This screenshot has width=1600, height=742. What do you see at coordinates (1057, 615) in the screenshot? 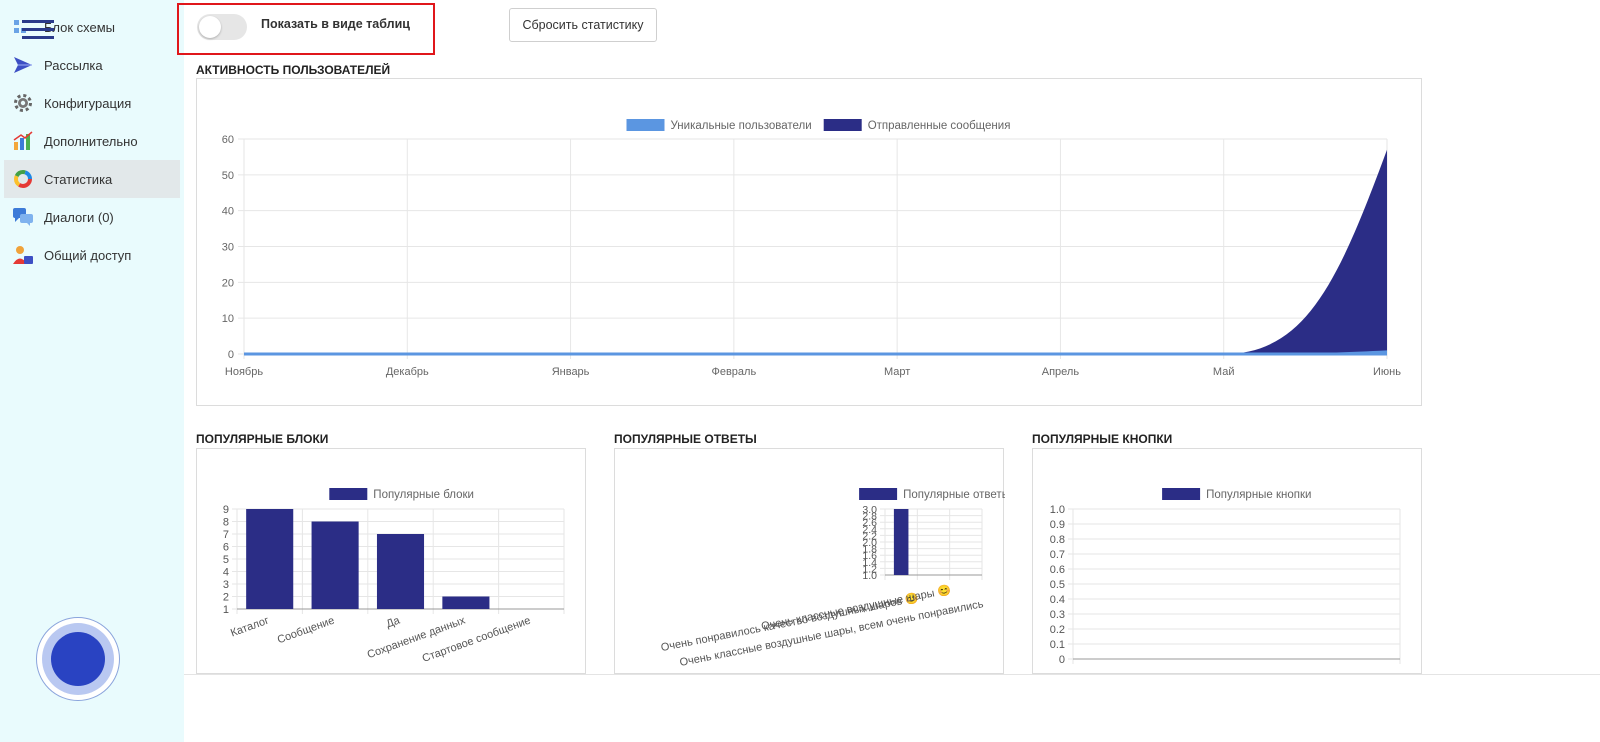
I see `y-tick-label: 0.3` at bounding box center [1057, 615].